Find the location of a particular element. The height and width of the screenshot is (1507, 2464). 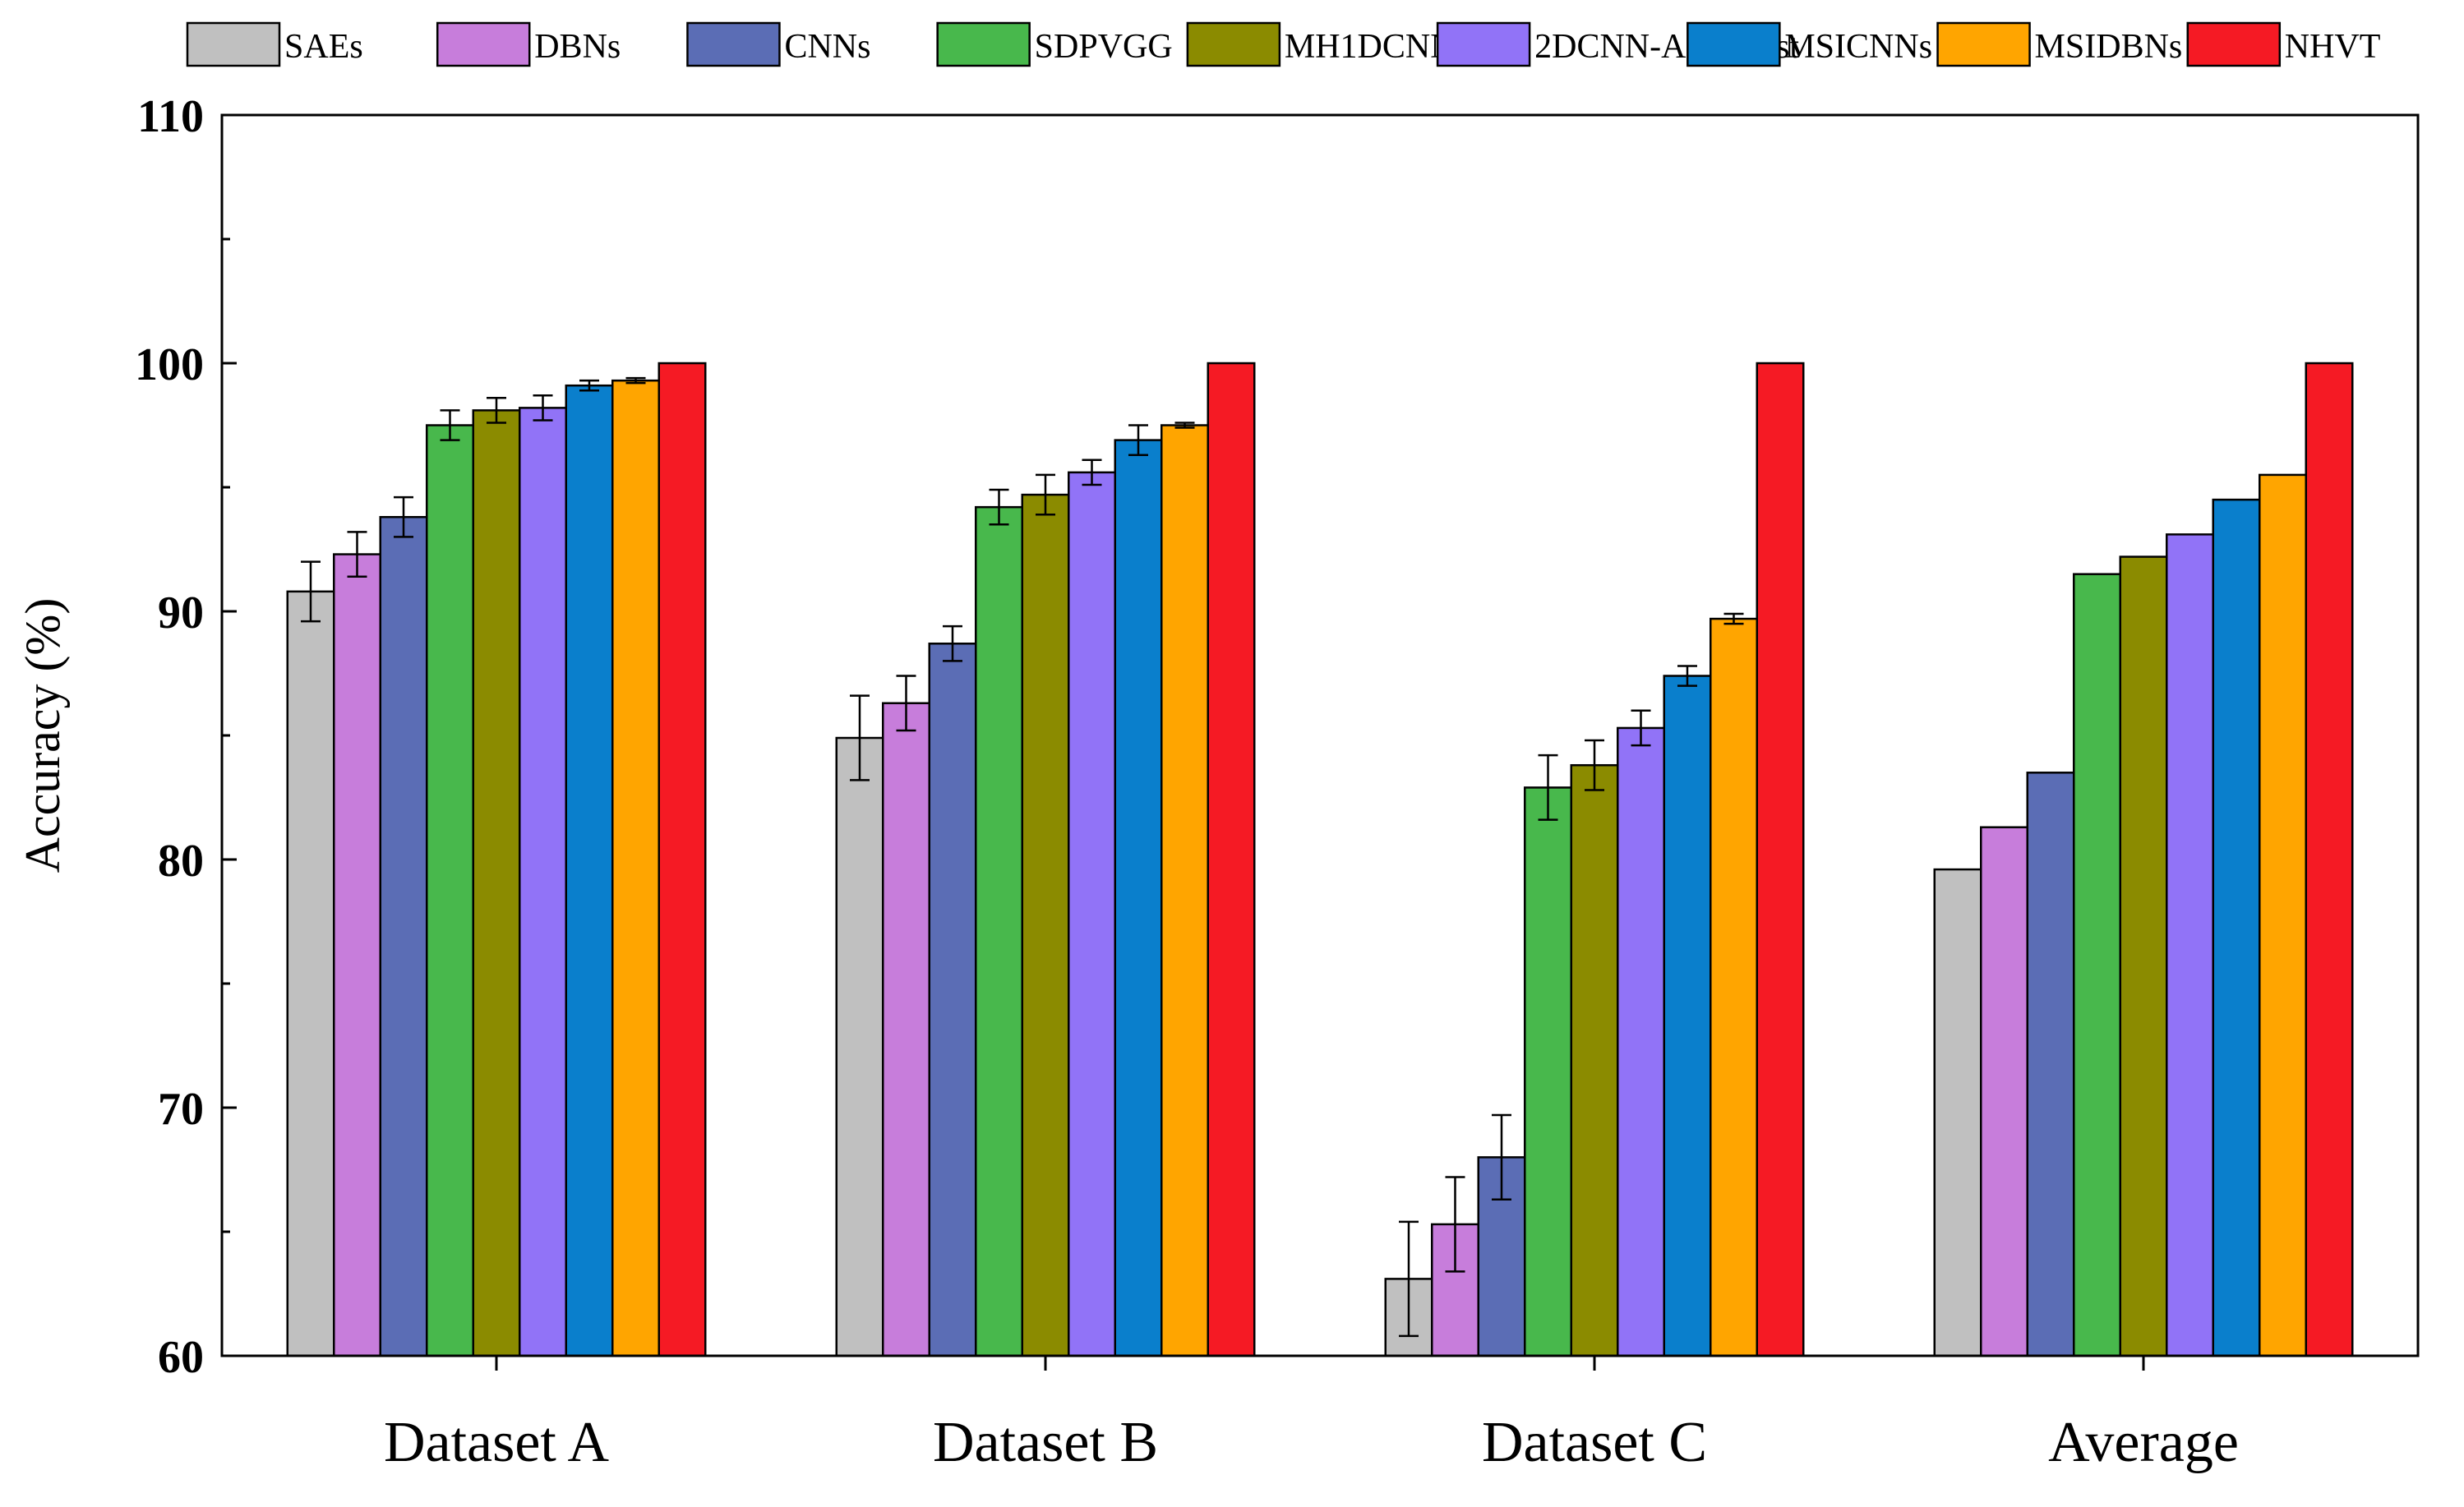

y-tick-label: 60 is located at coordinates (181, 1357).